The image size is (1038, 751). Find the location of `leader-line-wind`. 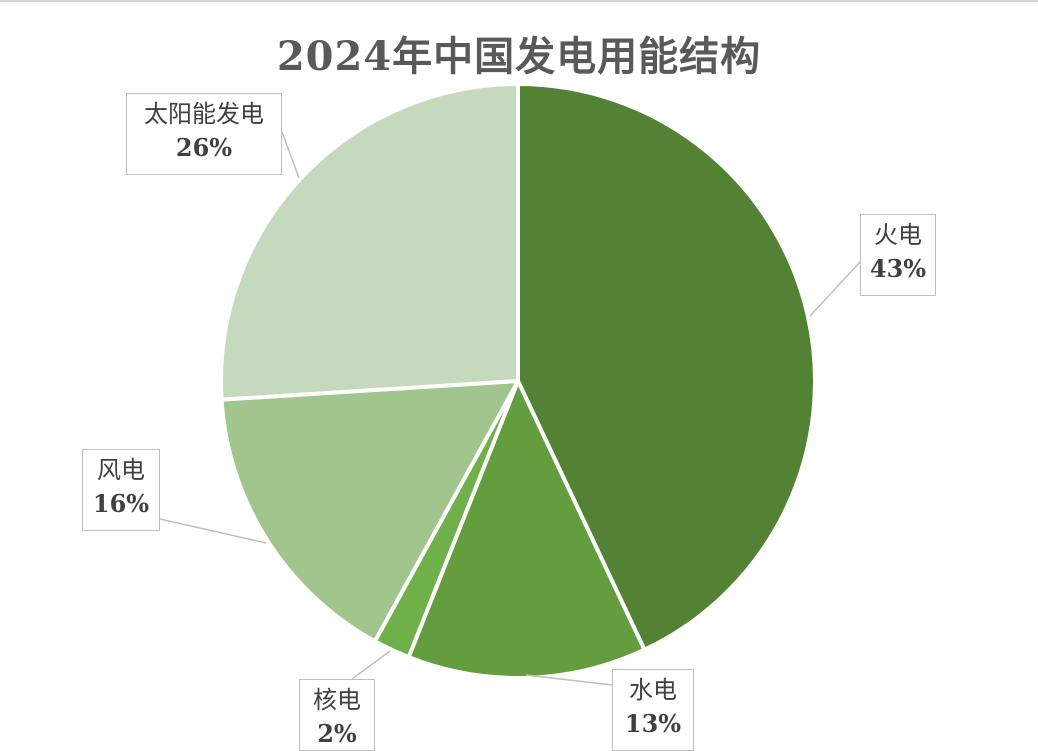

leader-line-wind is located at coordinates (213, 531).